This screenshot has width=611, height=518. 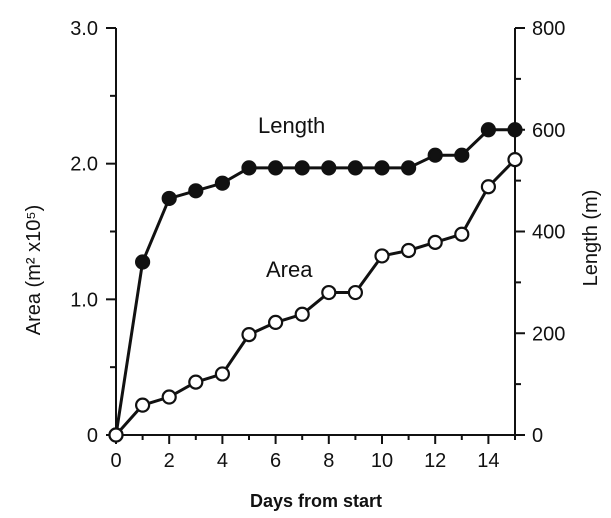 I want to click on y-left-tick-label: 3.0, so click(x=84, y=29).